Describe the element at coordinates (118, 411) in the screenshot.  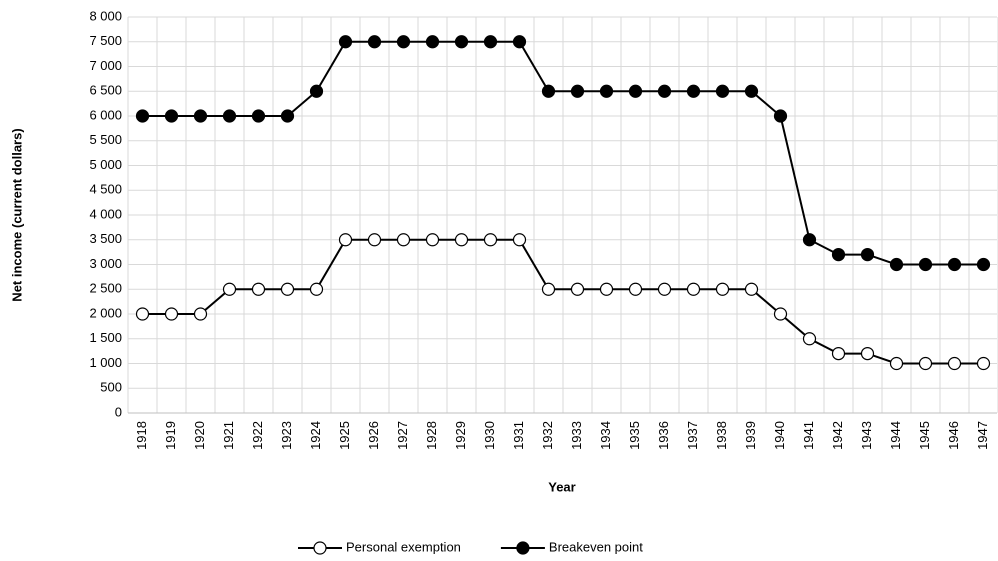
I see `y-tick-label: 0` at that location.